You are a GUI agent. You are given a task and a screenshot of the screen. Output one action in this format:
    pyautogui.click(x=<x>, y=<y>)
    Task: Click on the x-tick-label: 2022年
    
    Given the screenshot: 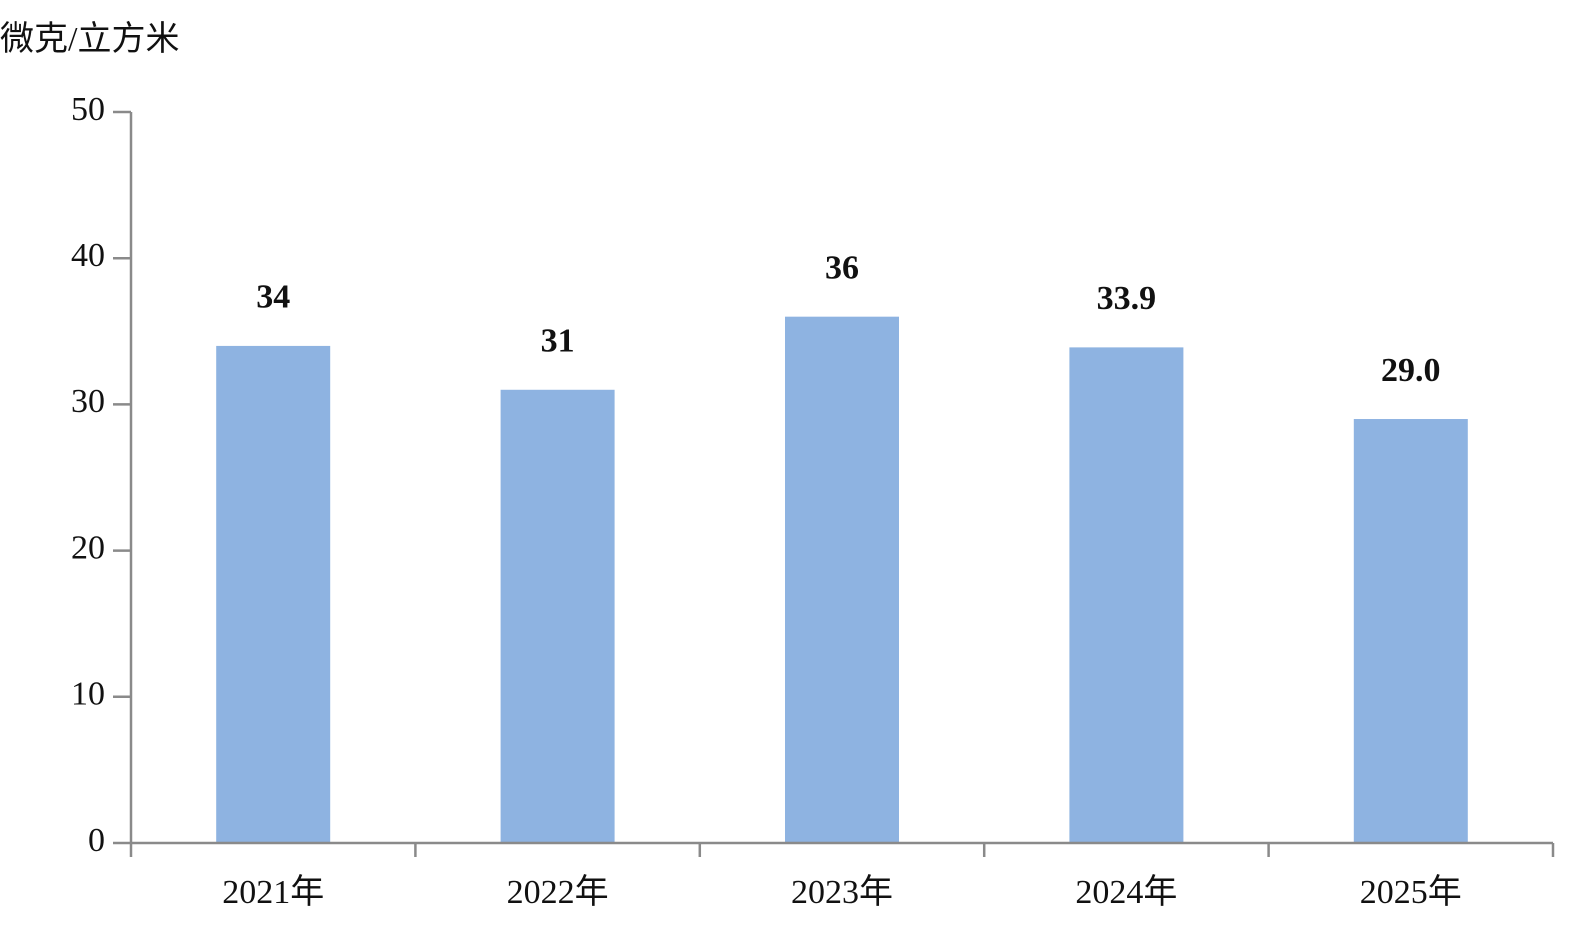 What is the action you would take?
    pyautogui.click(x=558, y=892)
    